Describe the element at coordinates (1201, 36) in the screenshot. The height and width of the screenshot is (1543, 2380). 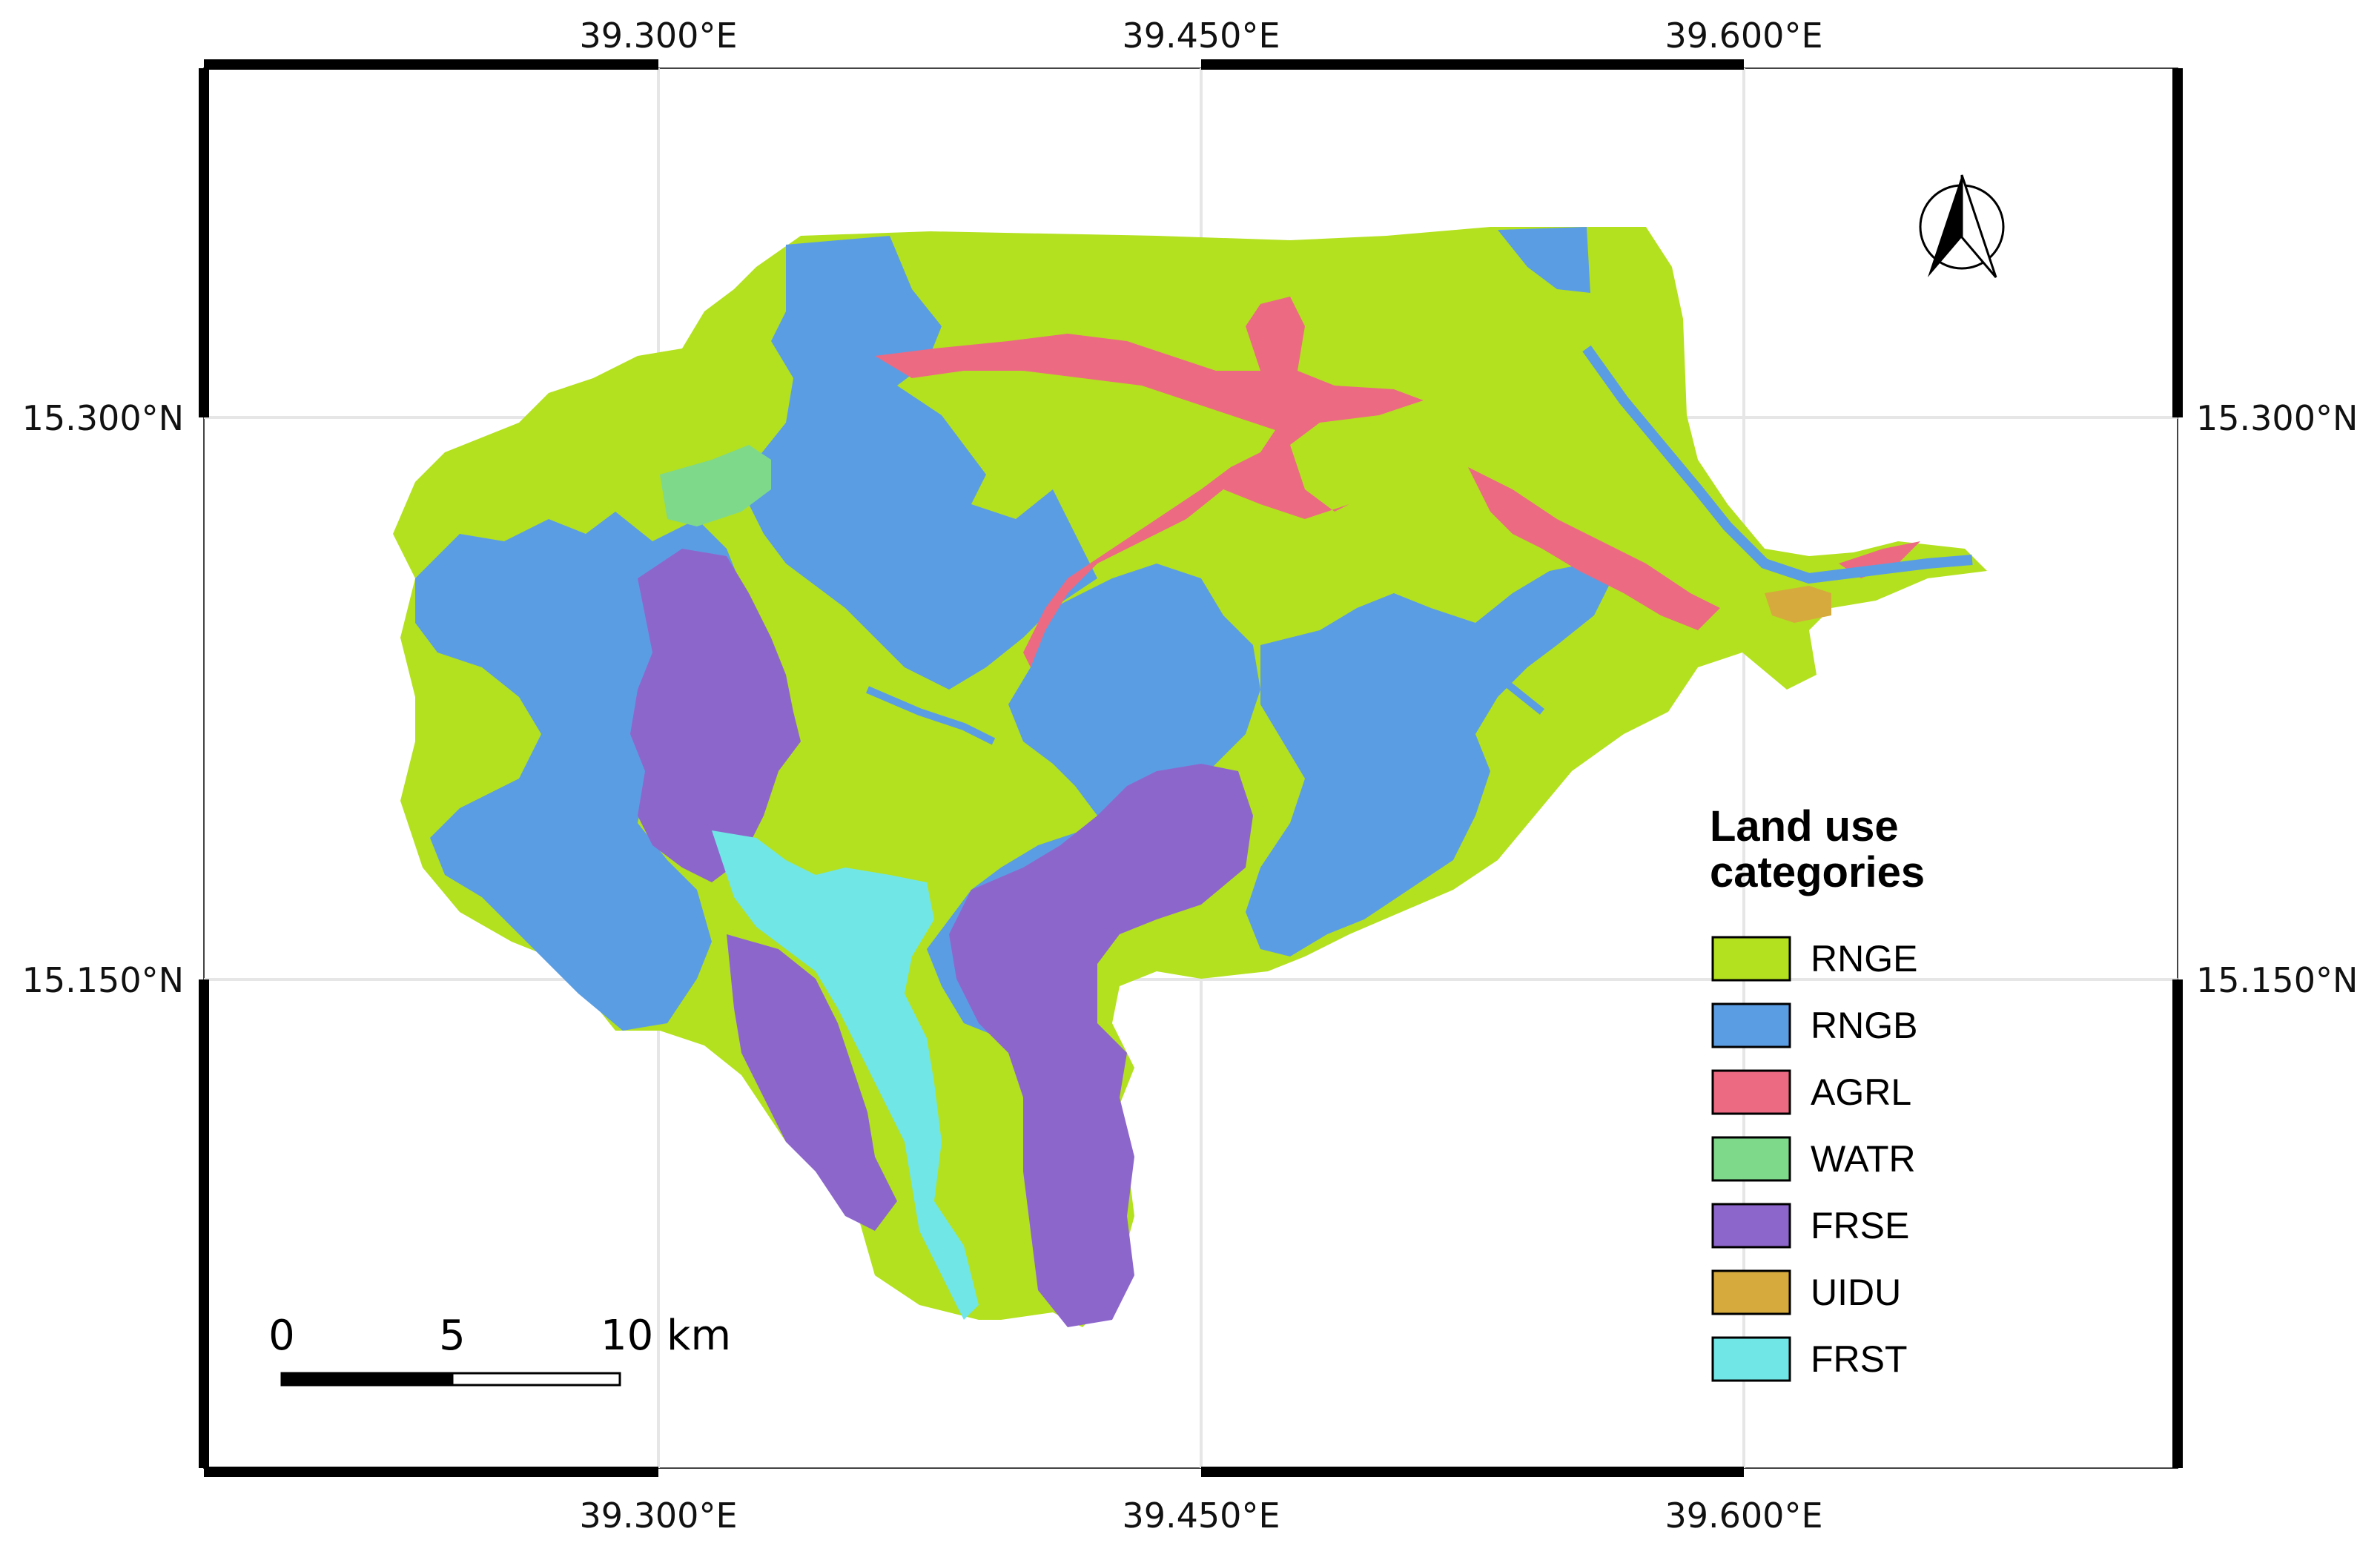
I see `top-lon-label-2: 39.450°E` at that location.